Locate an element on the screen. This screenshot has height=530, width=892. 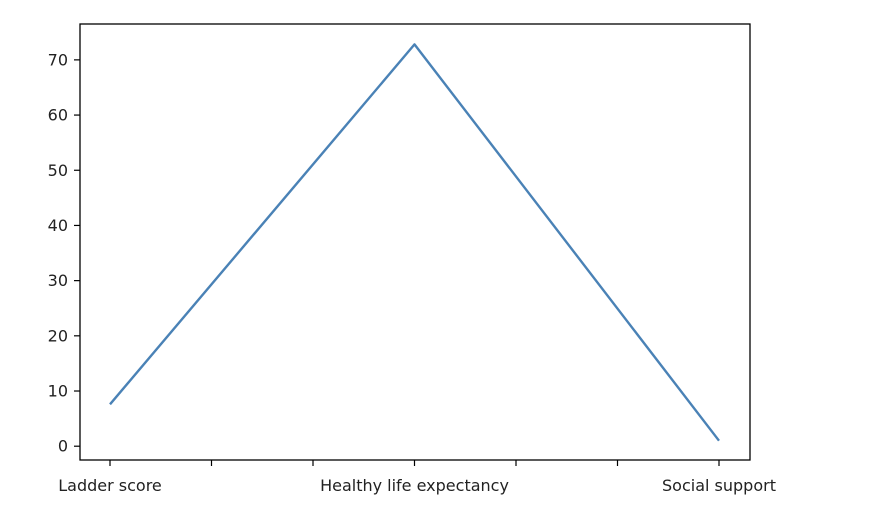
y-tick-label: 40 is located at coordinates (58, 225).